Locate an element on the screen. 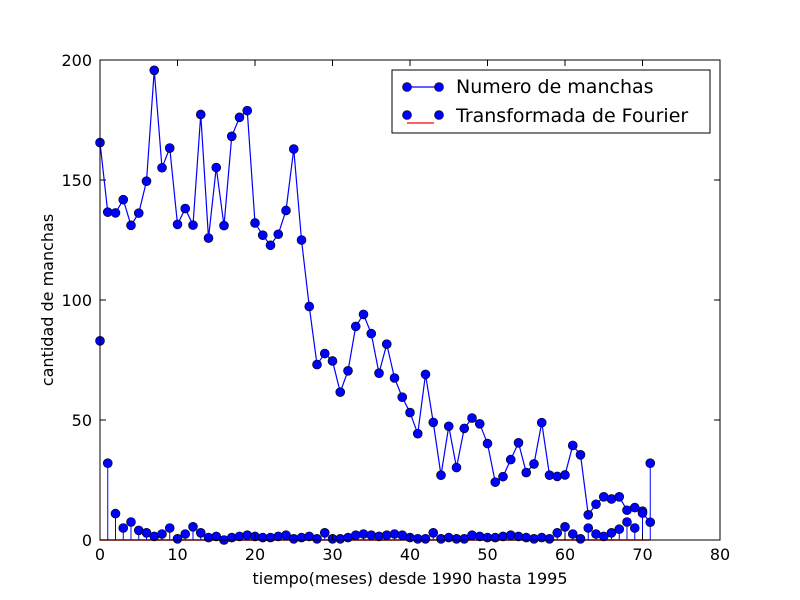 The height and width of the screenshot is (600, 800). legend-stem-marker-left is located at coordinates (407, 115).